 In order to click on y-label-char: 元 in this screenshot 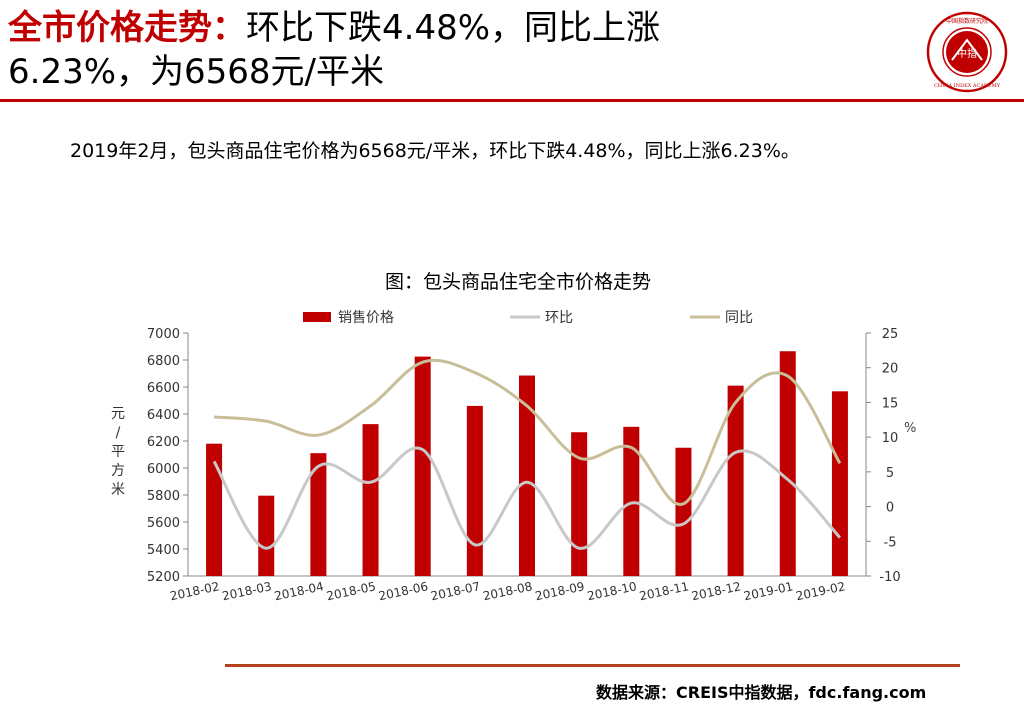, I will do `click(118, 414)`.